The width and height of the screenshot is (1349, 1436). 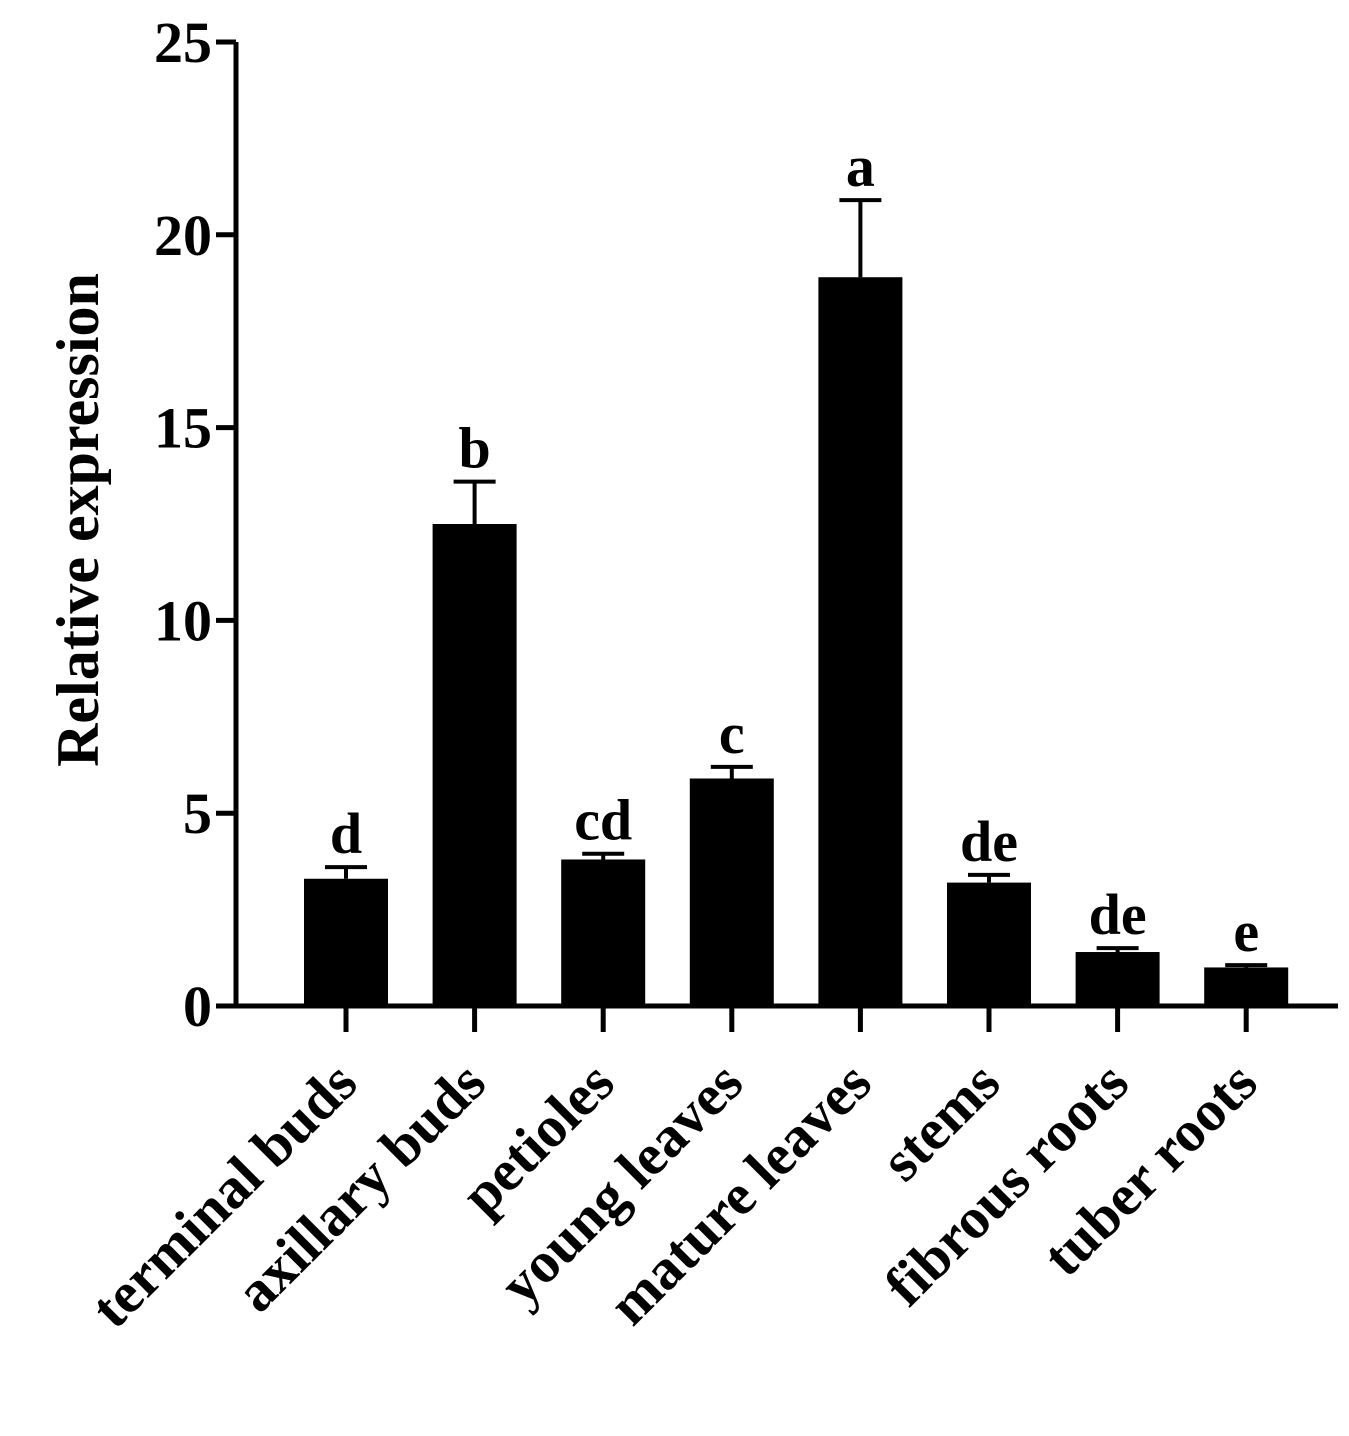 I want to click on y-tick-label: 25, so click(x=183, y=42).